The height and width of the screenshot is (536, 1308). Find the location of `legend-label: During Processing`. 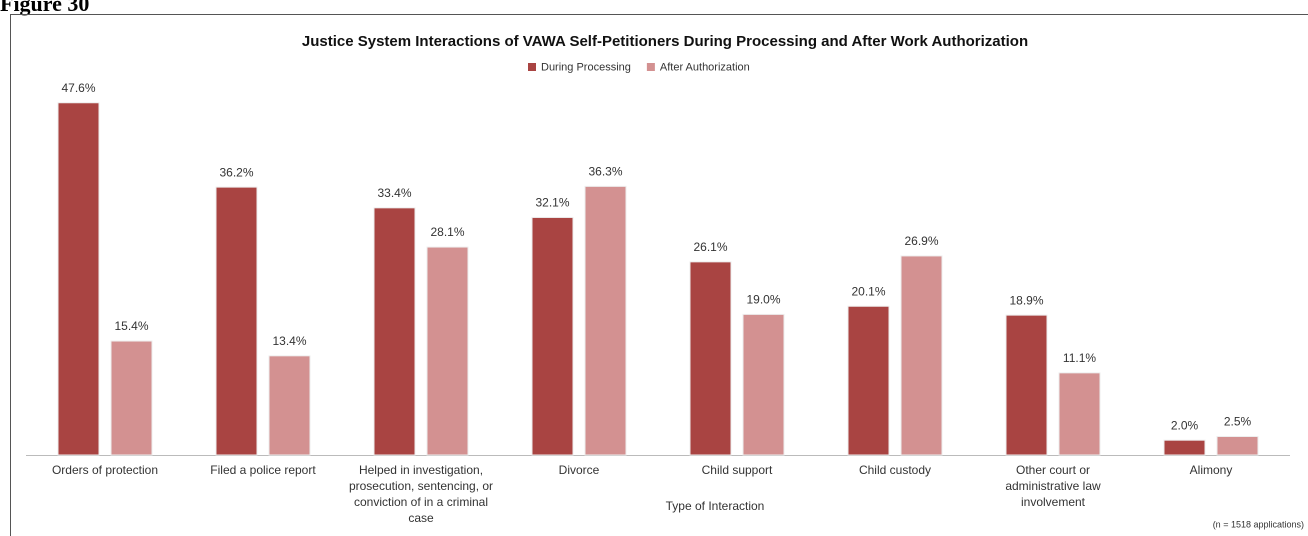

legend-label: During Processing is located at coordinates (586, 67).